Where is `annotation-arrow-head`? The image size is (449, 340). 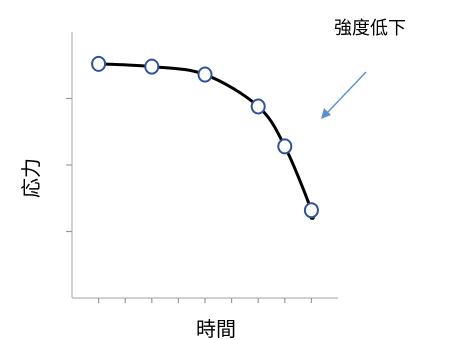
annotation-arrow-head is located at coordinates (326, 113).